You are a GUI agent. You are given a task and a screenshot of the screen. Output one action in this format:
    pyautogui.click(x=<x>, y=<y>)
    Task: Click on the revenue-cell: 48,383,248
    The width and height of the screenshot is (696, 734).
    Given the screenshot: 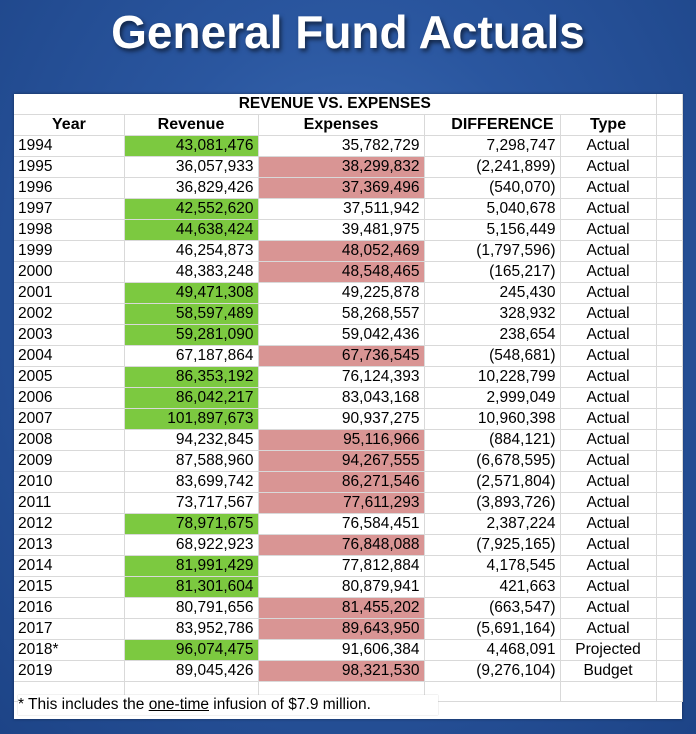 What is the action you would take?
    pyautogui.click(x=191, y=272)
    